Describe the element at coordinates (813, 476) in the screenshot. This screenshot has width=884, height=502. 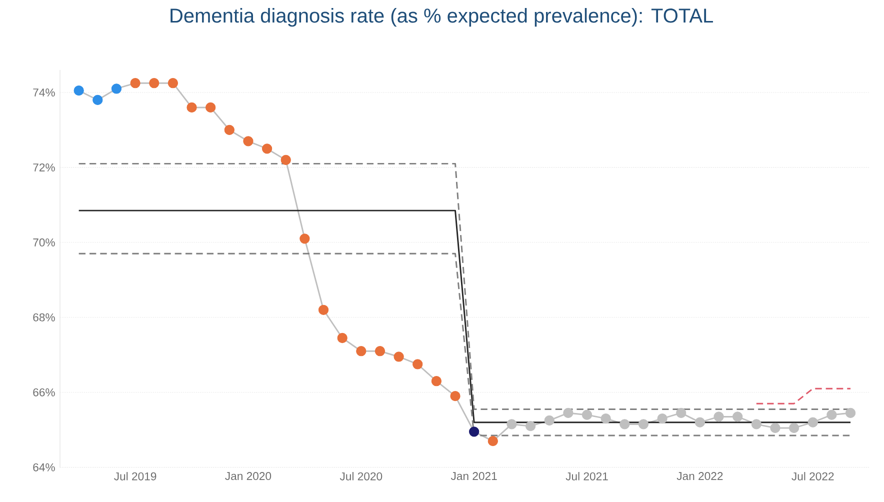
I see `x-tick-label: Jul 2022` at that location.